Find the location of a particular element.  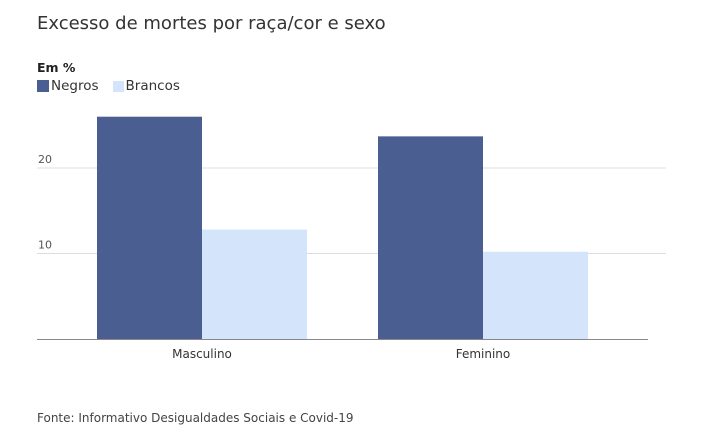

x-tick-label-feminino: Feminino is located at coordinates (483, 354).